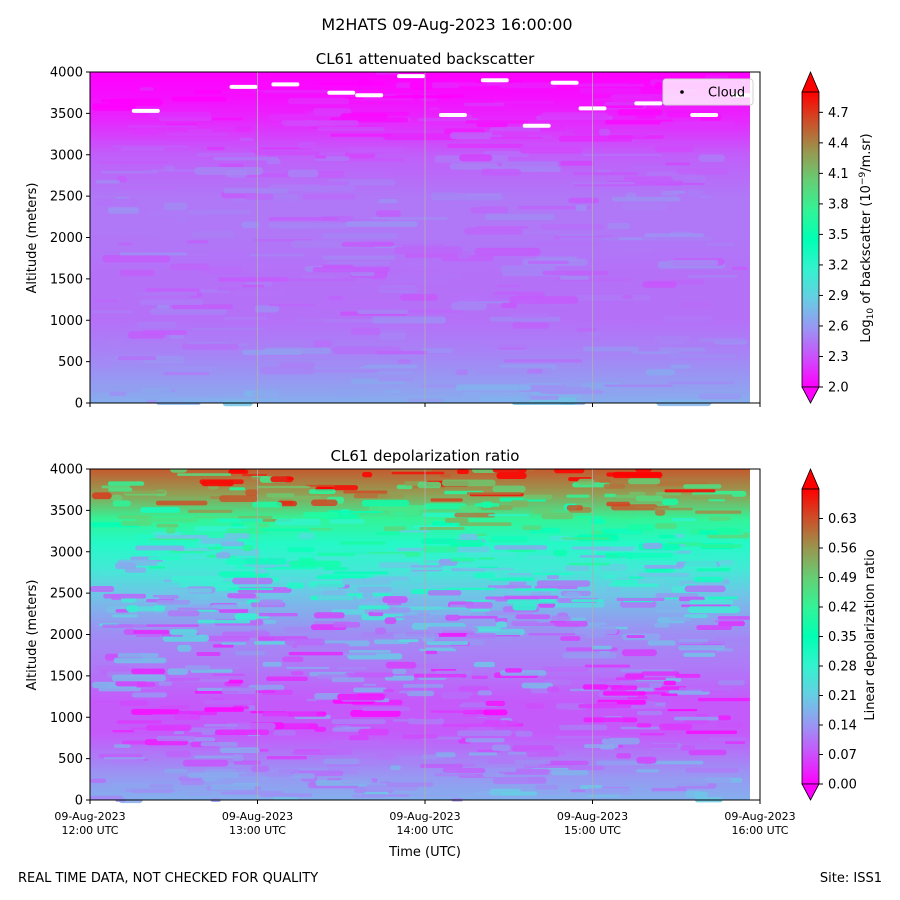 The width and height of the screenshot is (900, 900). I want to click on backscatter-gridlines, so click(425, 237).